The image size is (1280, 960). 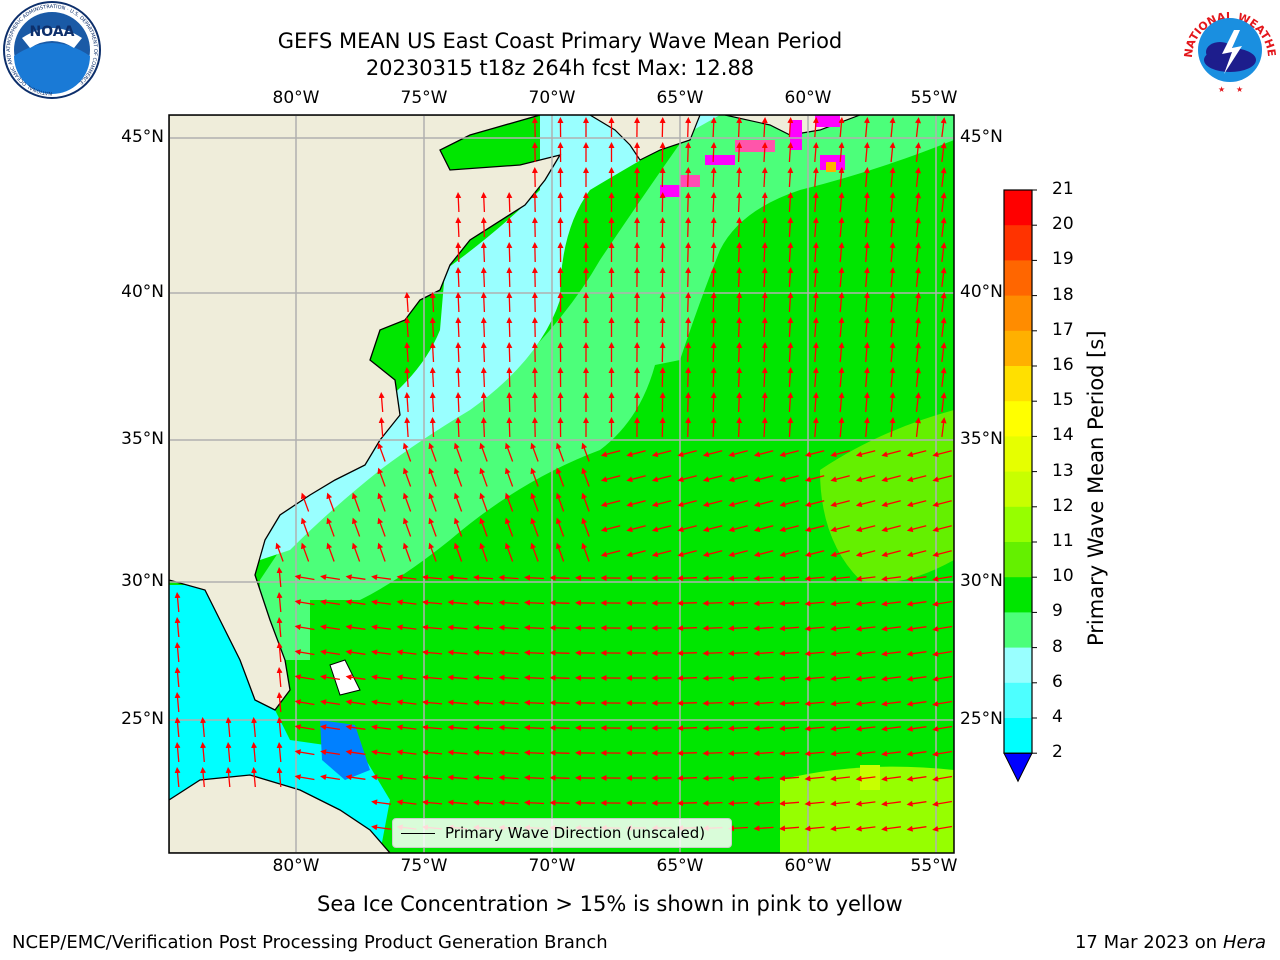 I want to click on colorbar-segment, so click(x=1018, y=736).